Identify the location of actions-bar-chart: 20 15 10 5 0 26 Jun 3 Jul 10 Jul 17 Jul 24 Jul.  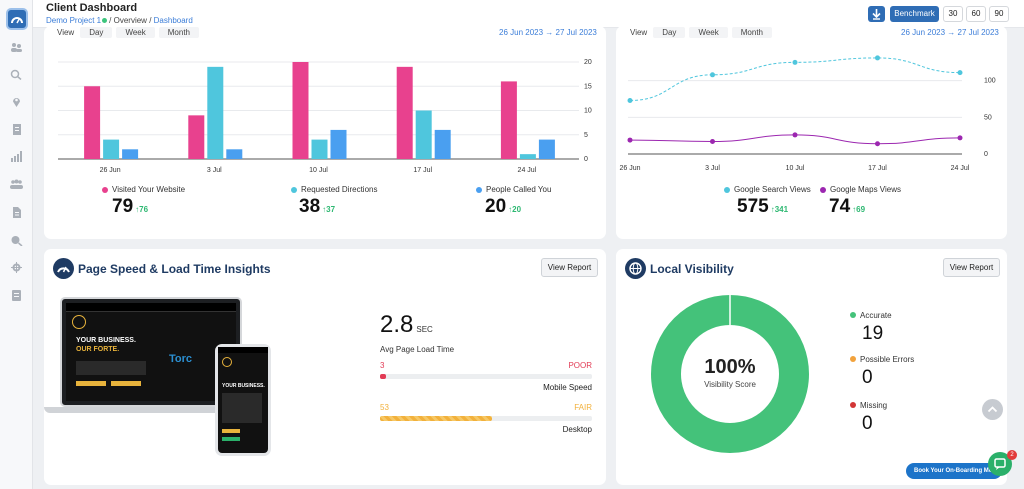
(325, 116).